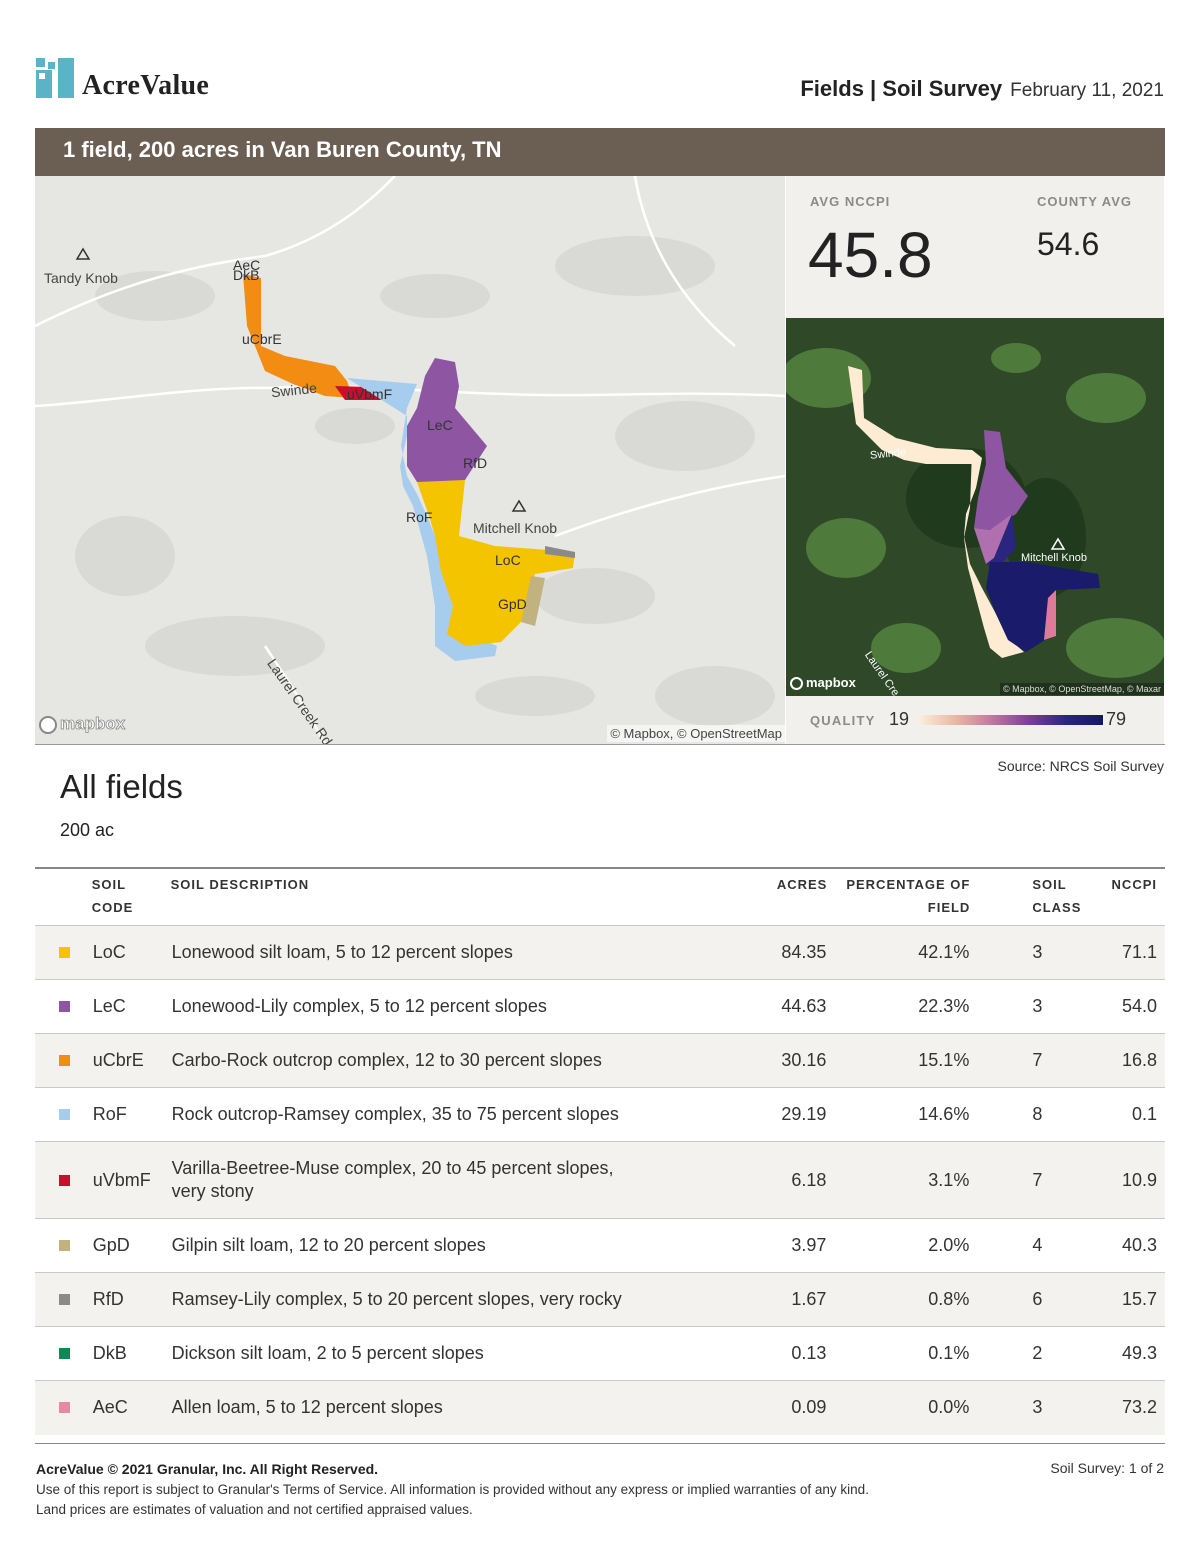 This screenshot has height=1552, width=1200. Describe the element at coordinates (1041, 1299) in the screenshot. I see `soil-class: 6` at that location.